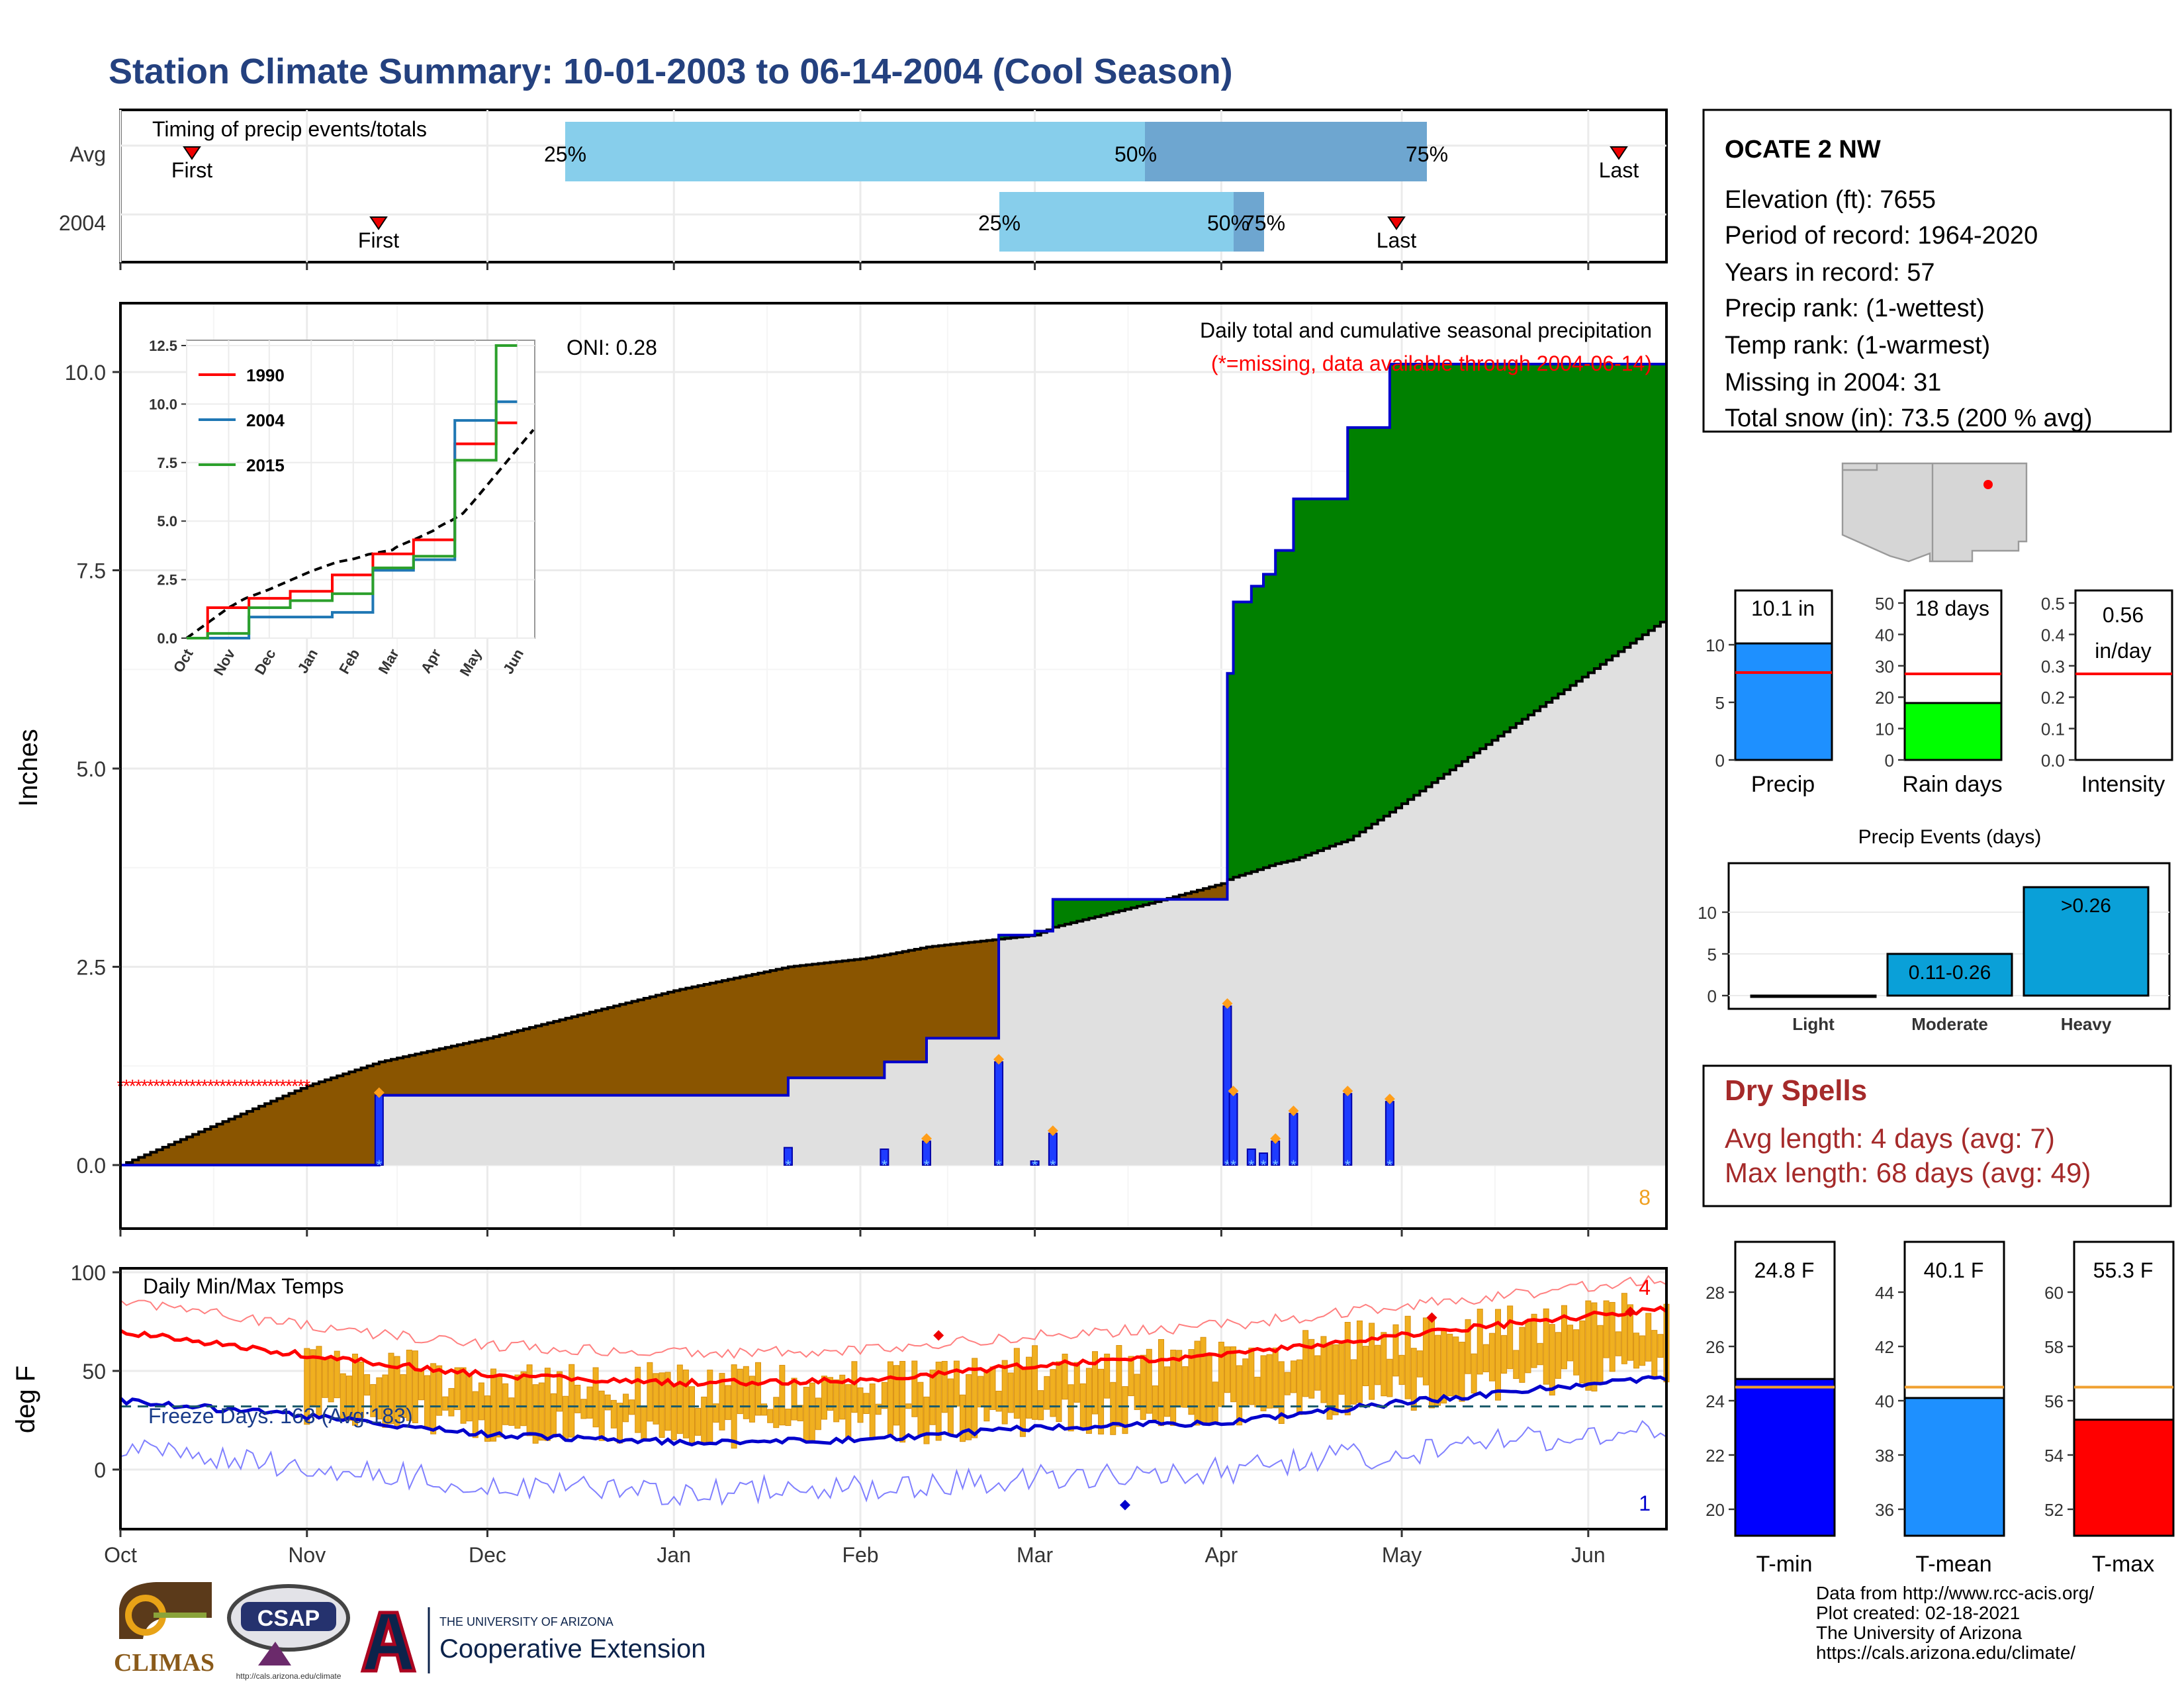 This screenshot has width=2184, height=1688. Describe the element at coordinates (1920, 1632) in the screenshot. I see `footer-line-3: The University of Arizona` at that location.